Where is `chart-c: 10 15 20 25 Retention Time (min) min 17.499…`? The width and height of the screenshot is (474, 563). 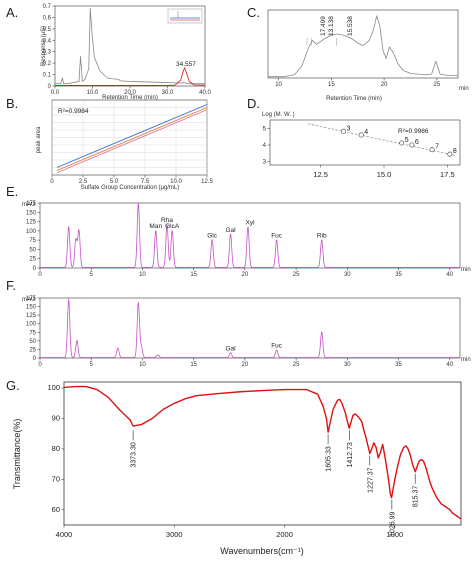
chart-c: 10 15 20 25 Retention Time (min) min 17.499… is located at coordinates (368, 55).